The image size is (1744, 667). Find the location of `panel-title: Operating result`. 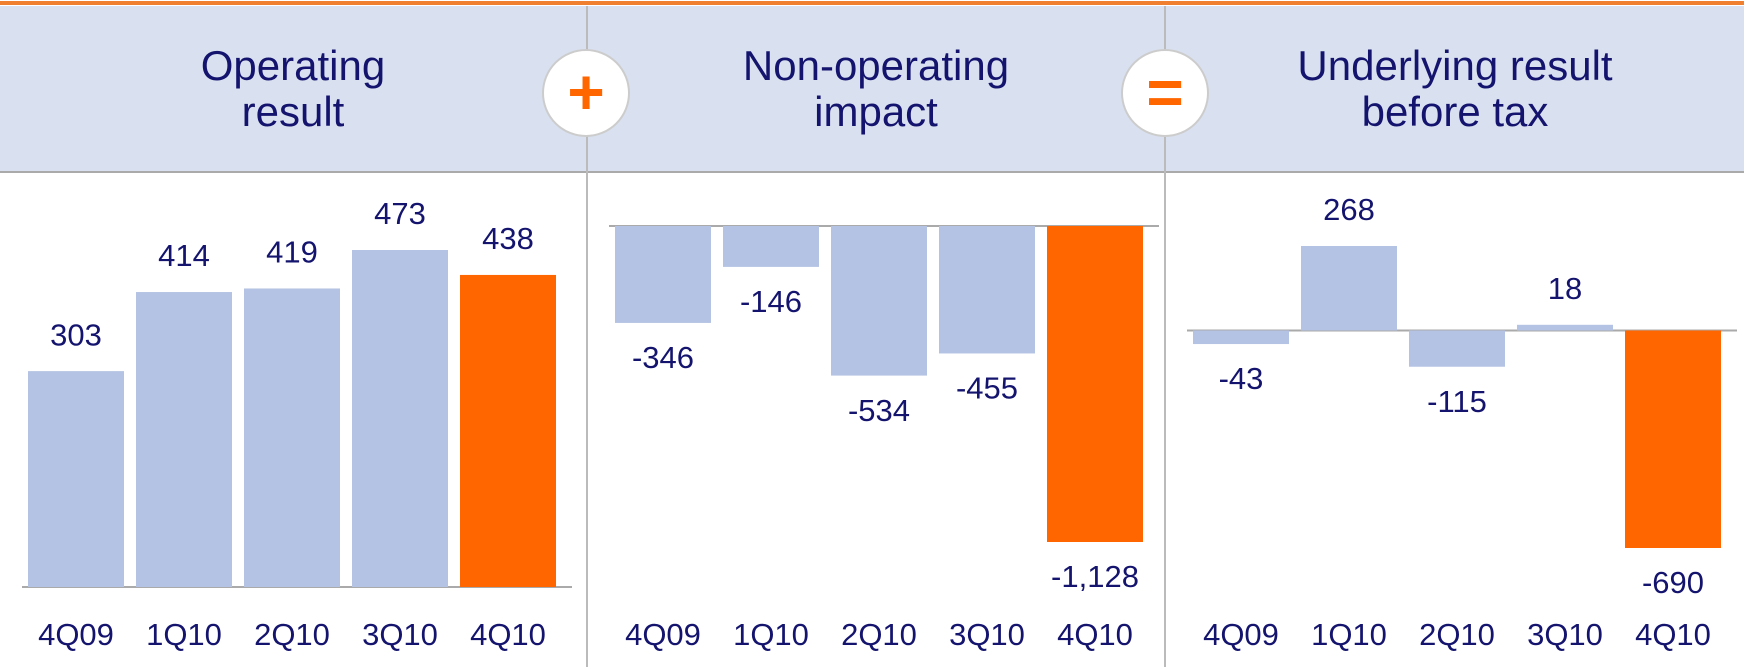

panel-title: Operating result is located at coordinates (293, 88).